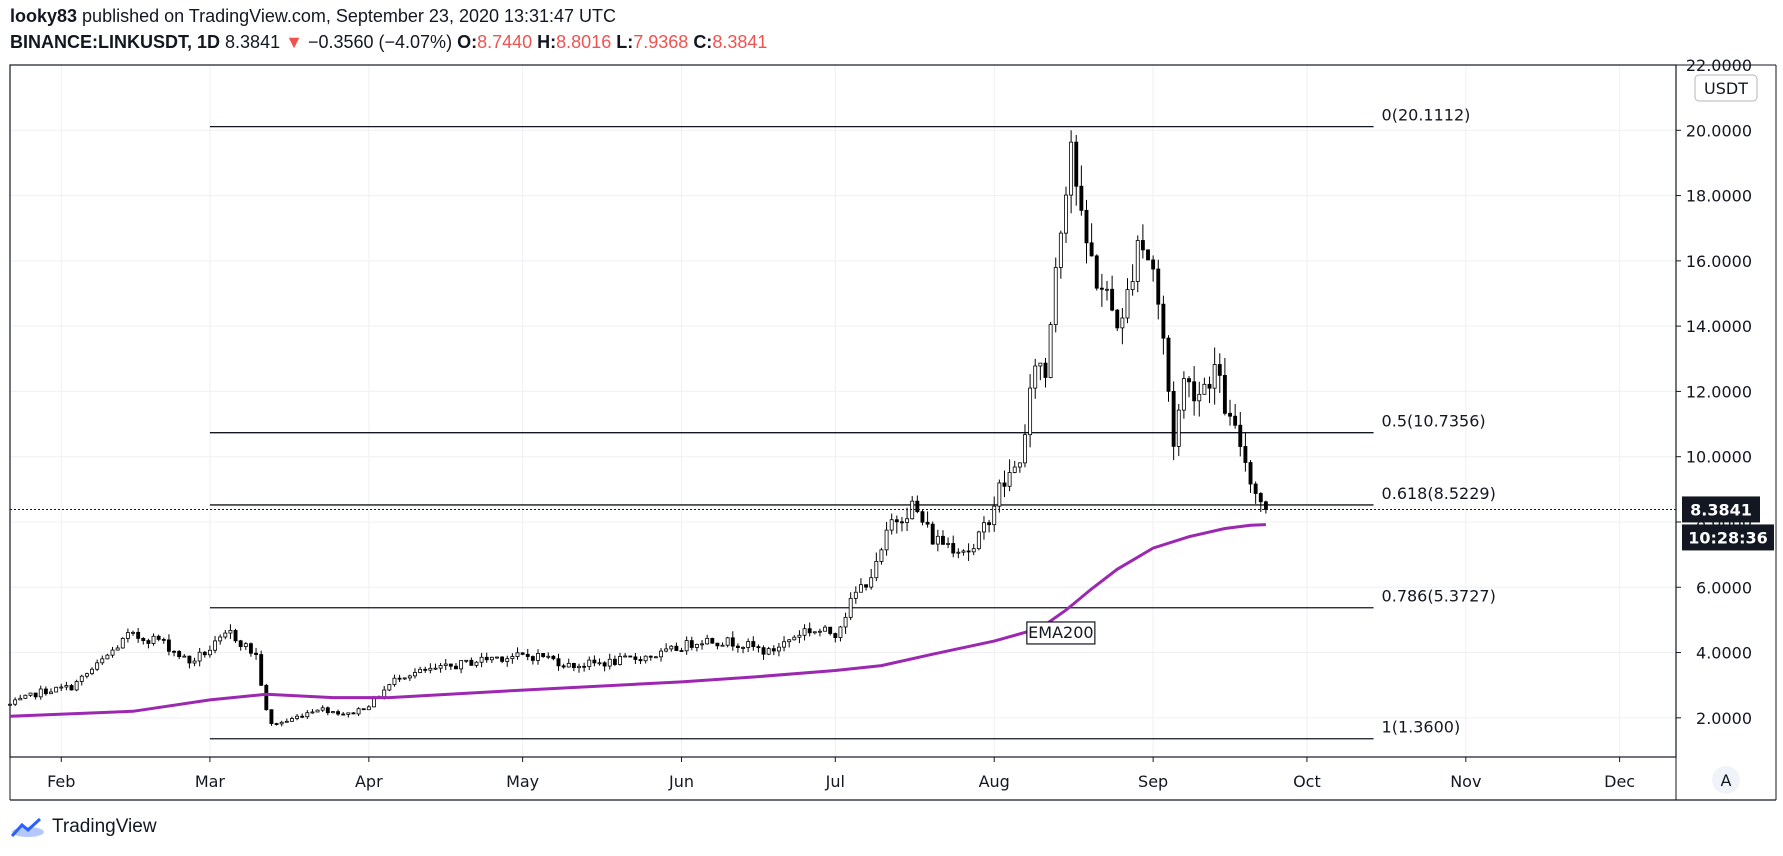 The width and height of the screenshot is (1783, 856). I want to click on price-tick-label: 20.0000, so click(1719, 130).